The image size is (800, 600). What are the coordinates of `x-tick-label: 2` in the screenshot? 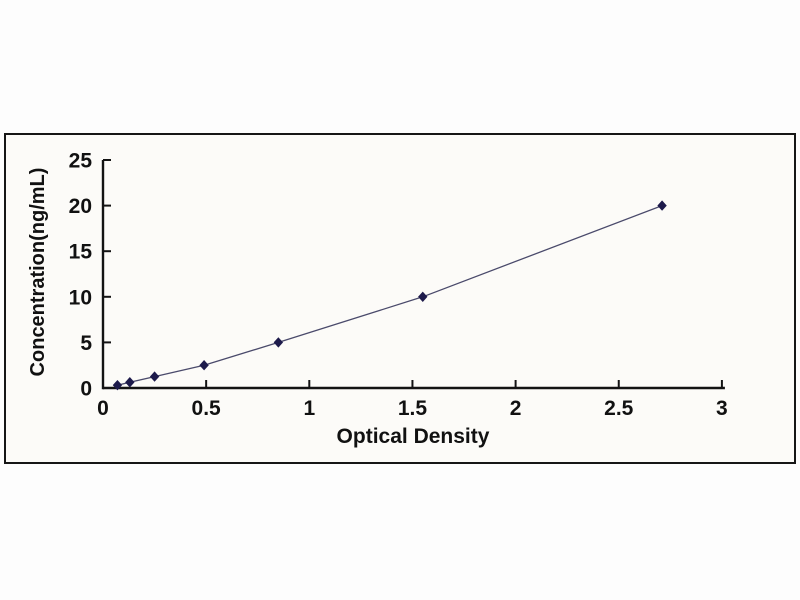 It's located at (516, 408).